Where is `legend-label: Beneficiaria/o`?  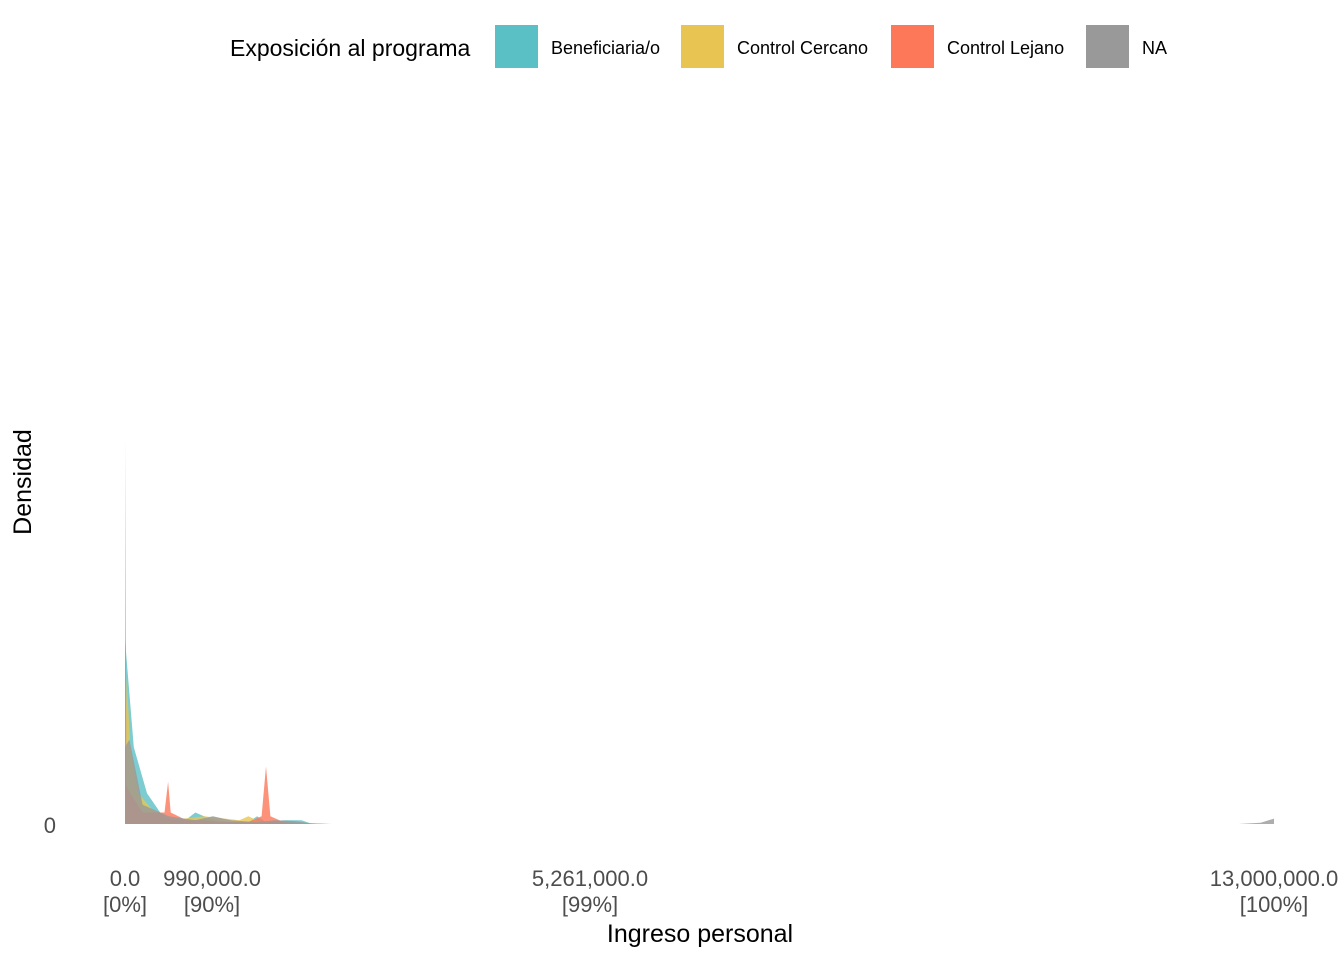
legend-label: Beneficiaria/o is located at coordinates (605, 48).